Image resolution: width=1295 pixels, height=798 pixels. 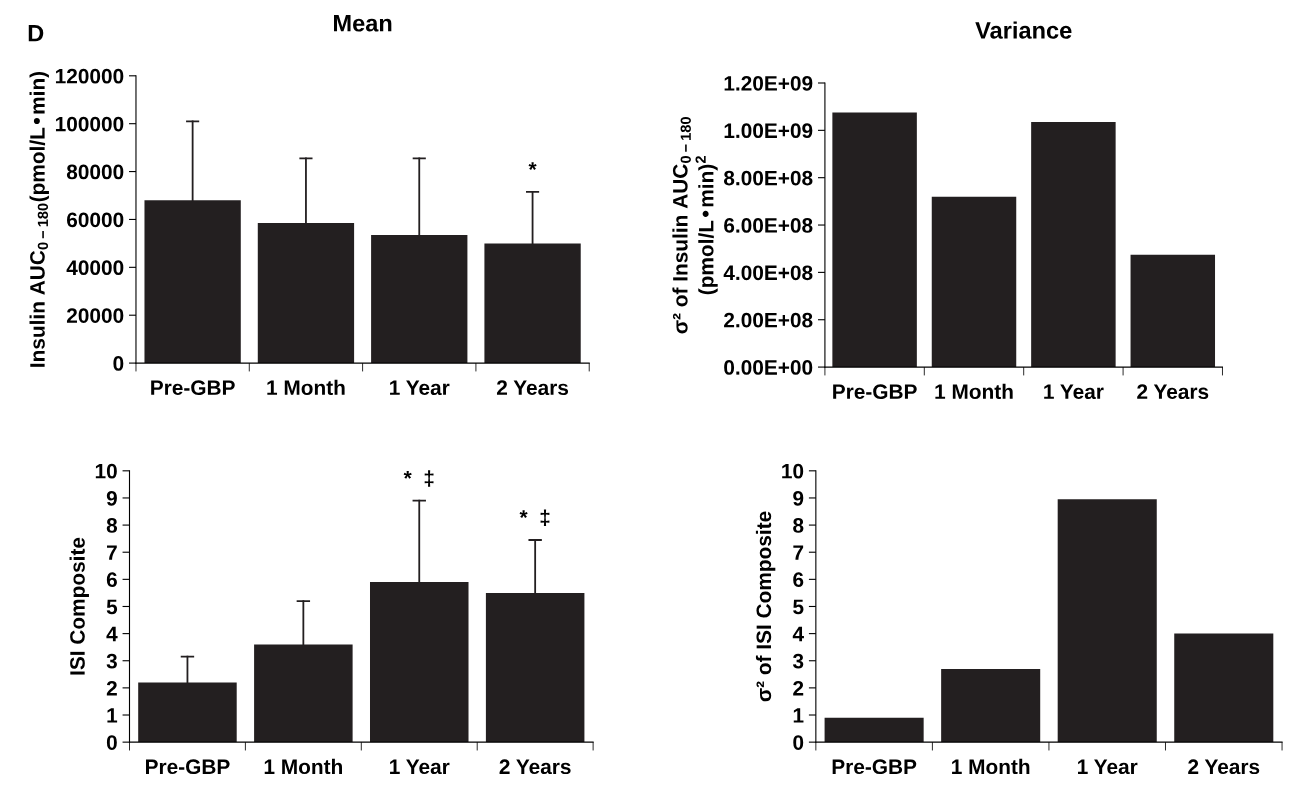 I want to click on y-tick-label: 0.00E+00, so click(x=768, y=367).